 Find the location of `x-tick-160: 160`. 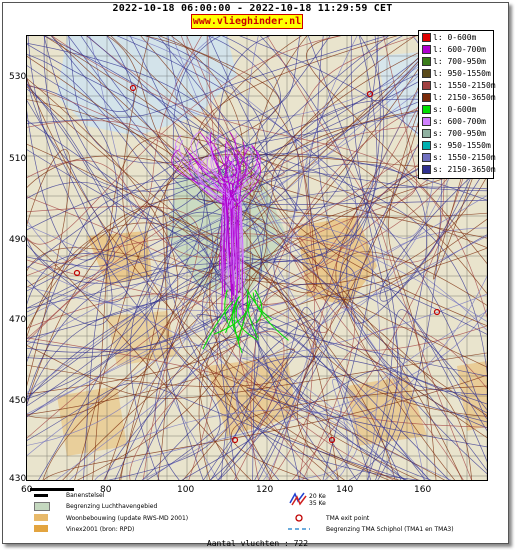

x-tick-160: 160 is located at coordinates (423, 490).